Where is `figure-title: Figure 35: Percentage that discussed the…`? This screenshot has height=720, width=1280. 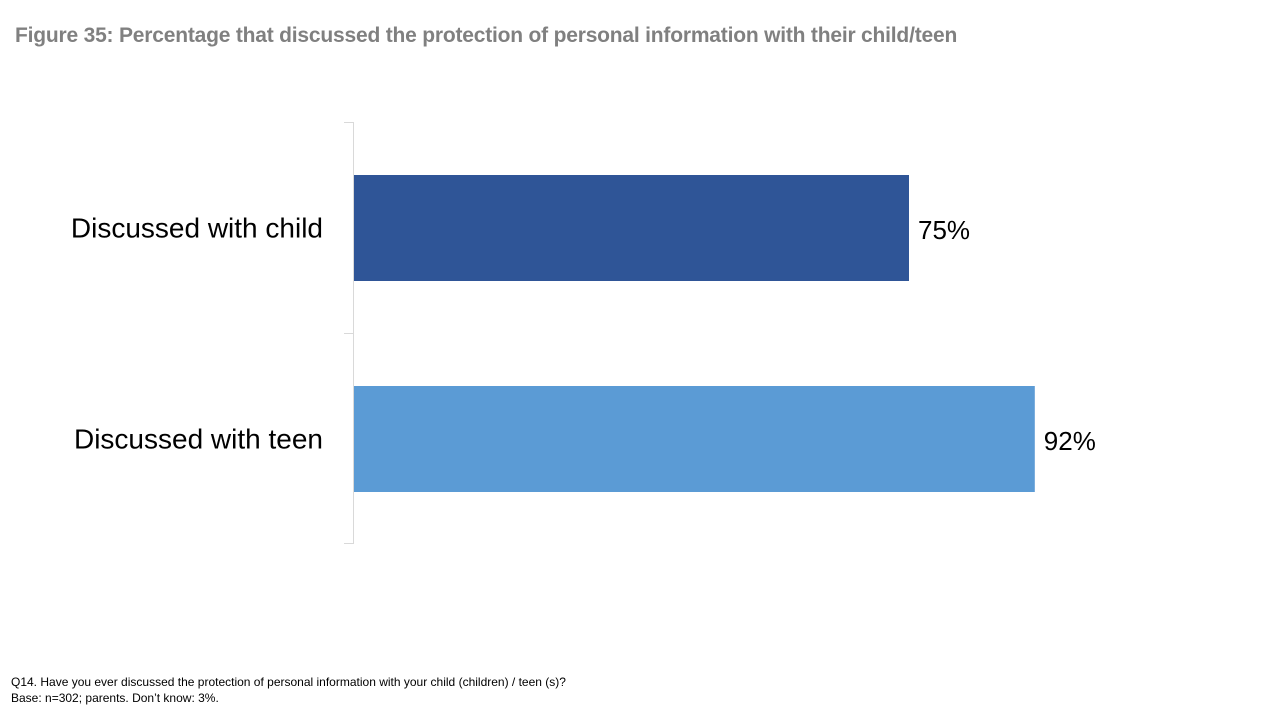 figure-title: Figure 35: Percentage that discussed the… is located at coordinates (486, 35).